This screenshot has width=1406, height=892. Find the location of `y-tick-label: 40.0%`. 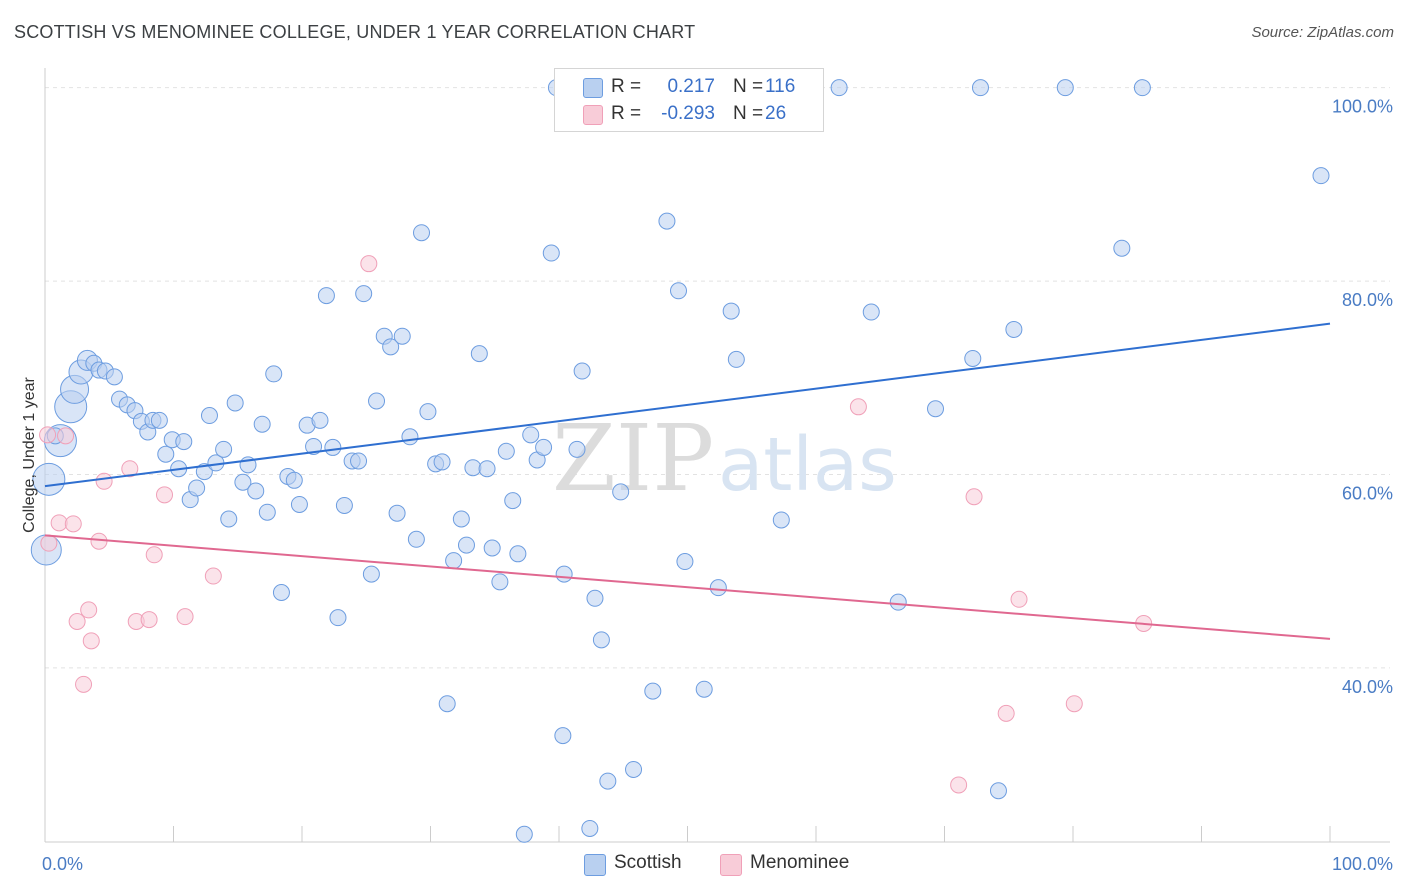

y-tick-label: 40.0% is located at coordinates (1367, 687).